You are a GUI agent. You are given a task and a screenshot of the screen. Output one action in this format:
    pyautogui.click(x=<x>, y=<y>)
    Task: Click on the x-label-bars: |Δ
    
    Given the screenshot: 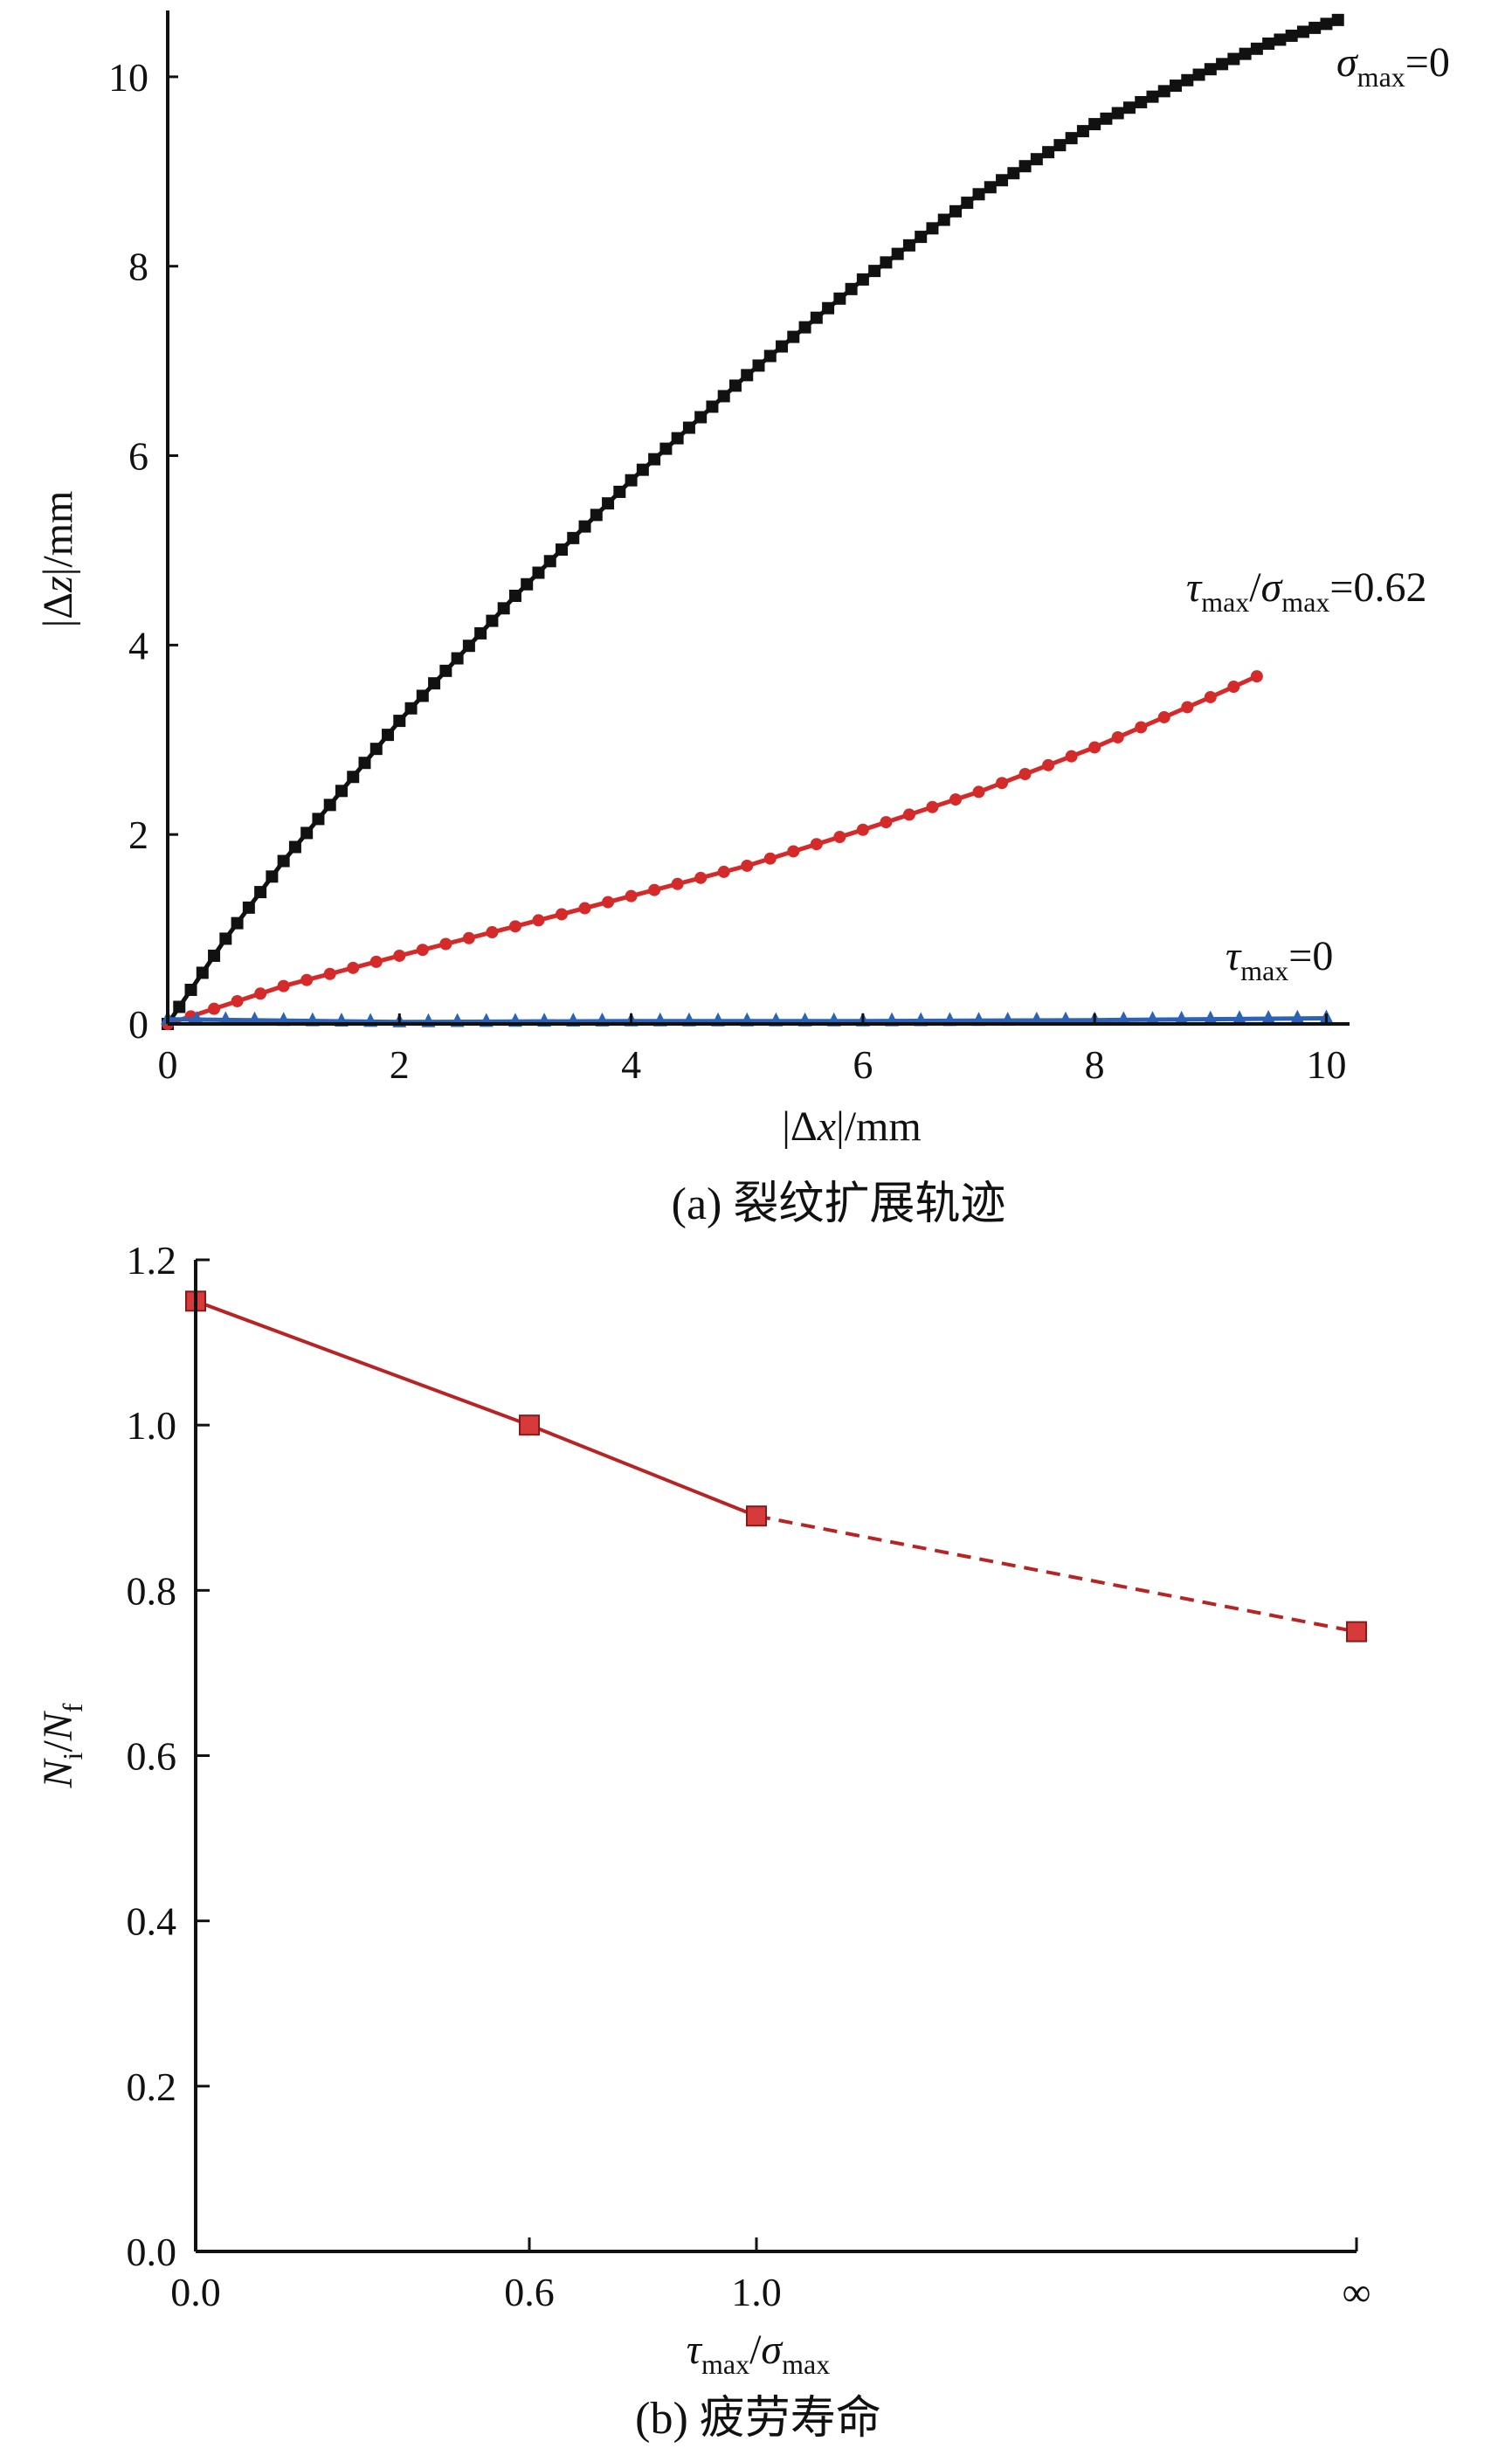 What is the action you would take?
    pyautogui.click(x=799, y=1126)
    